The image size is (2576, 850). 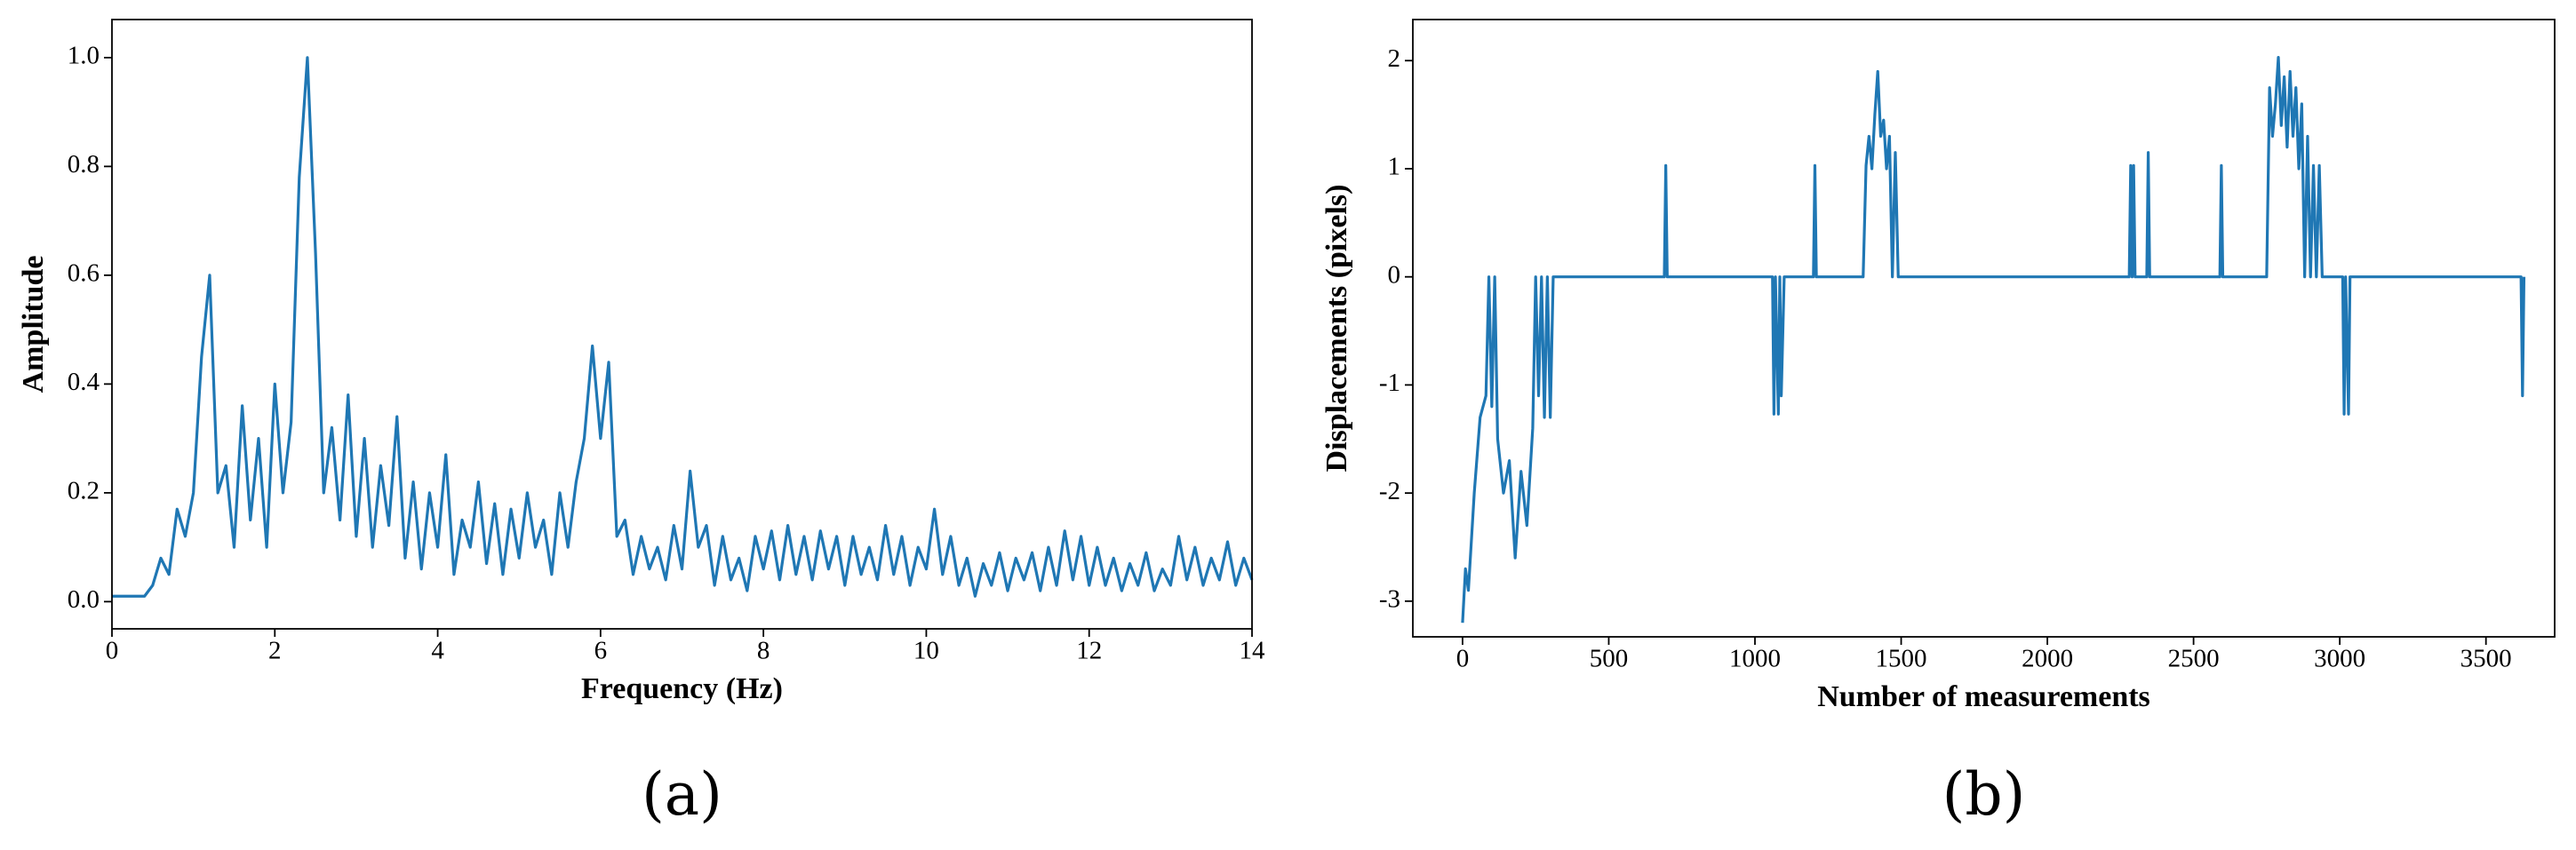 I want to click on y-tick-label: -3, so click(x=1389, y=599).